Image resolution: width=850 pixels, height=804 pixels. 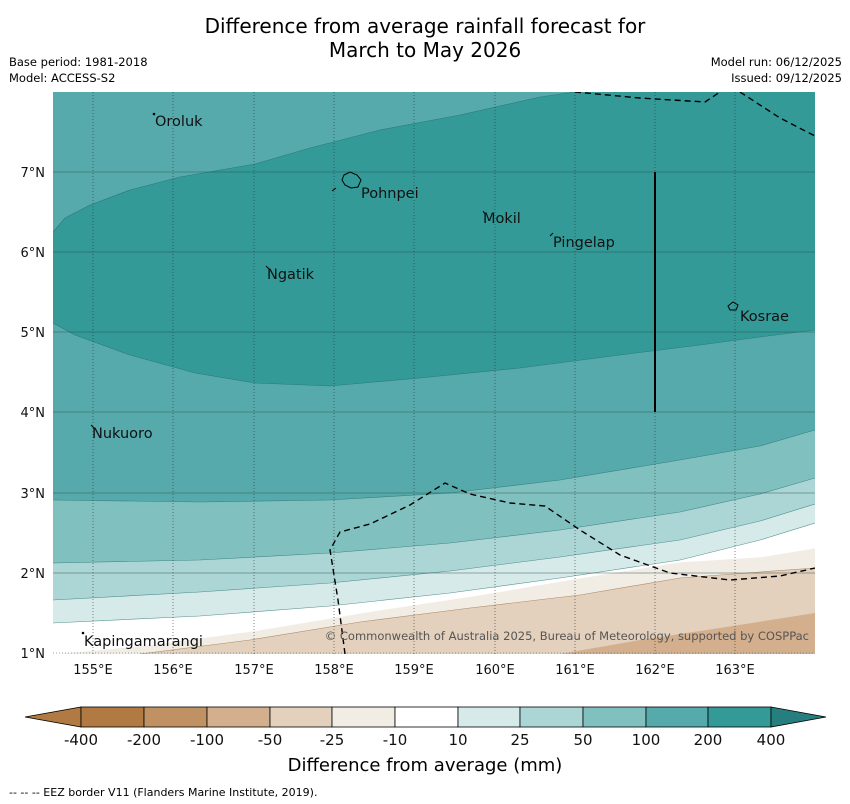 What do you see at coordinates (62, 78) in the screenshot?
I see `model-name: Model: ACCESS-S2` at bounding box center [62, 78].